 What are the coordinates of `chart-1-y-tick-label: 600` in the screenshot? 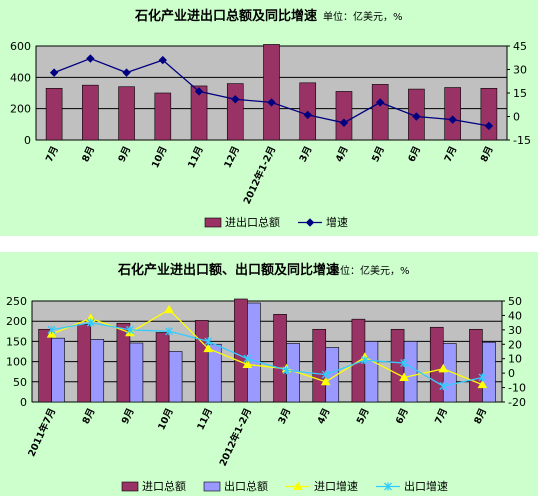 It's located at (20, 46).